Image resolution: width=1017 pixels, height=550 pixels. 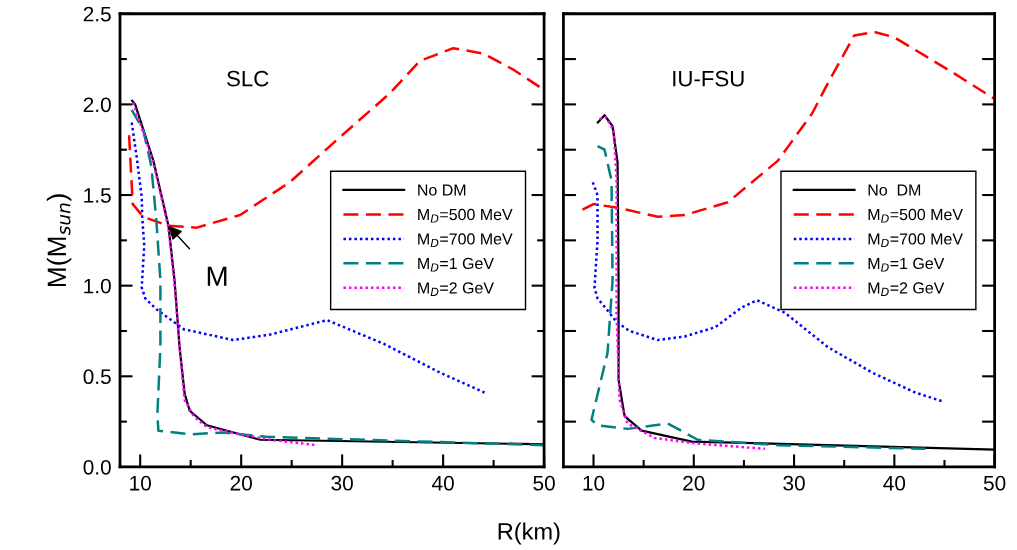 What do you see at coordinates (529, 533) in the screenshot?
I see `x-axis-title: R(km)` at bounding box center [529, 533].